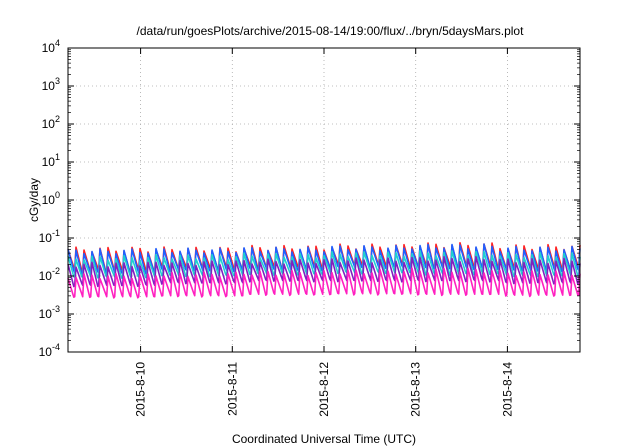 The width and height of the screenshot is (640, 448). What do you see at coordinates (51, 84) in the screenshot?
I see `y-tick-label: 10³` at bounding box center [51, 84].